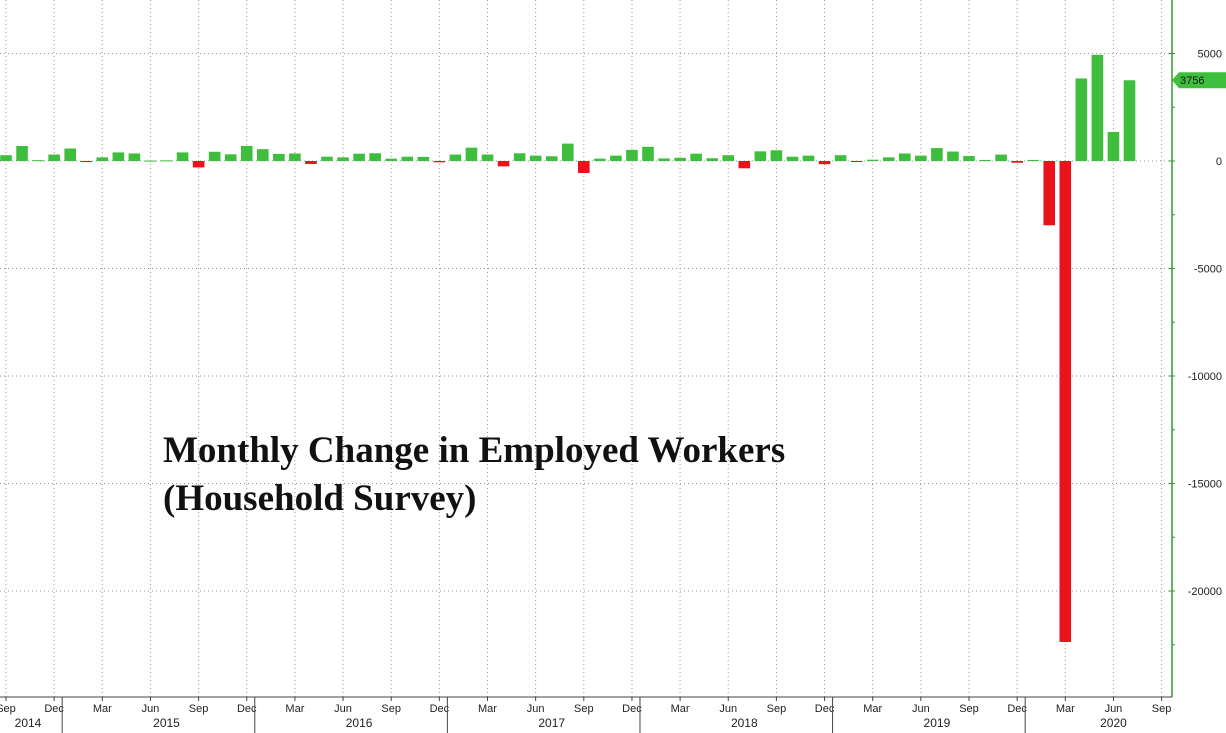 This screenshot has width=1226, height=733. I want to click on chart-title-line-2: (Household Survey), so click(320, 498).